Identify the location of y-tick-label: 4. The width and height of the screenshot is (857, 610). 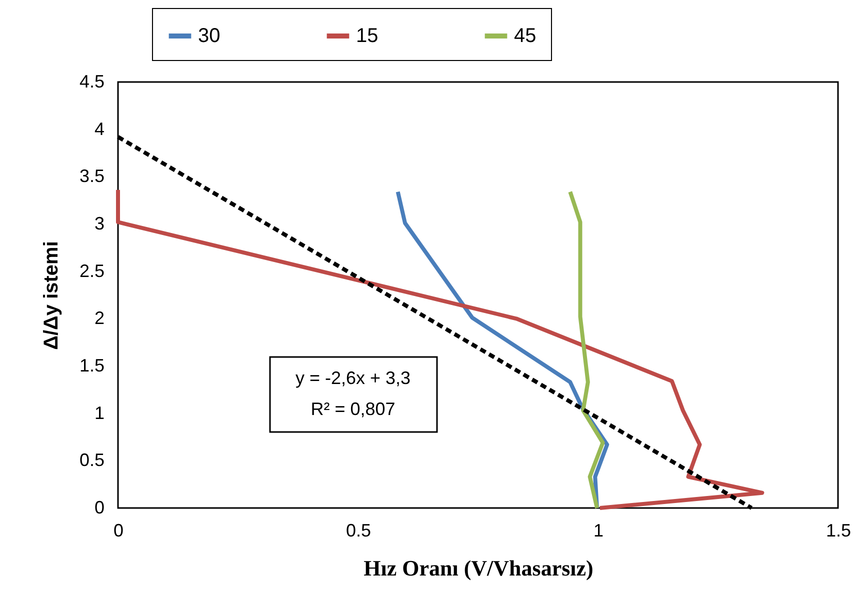
(99, 128).